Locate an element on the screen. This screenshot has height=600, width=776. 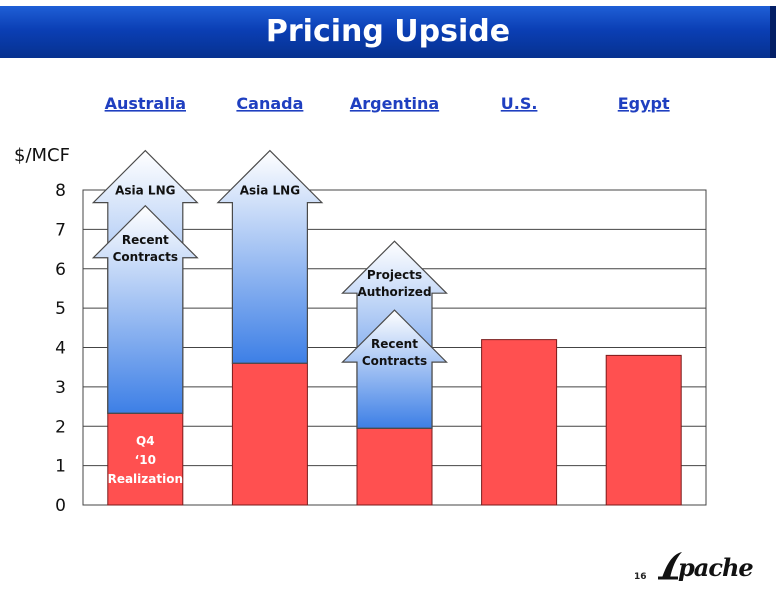
y-tick-label: 0 is located at coordinates (60, 506).